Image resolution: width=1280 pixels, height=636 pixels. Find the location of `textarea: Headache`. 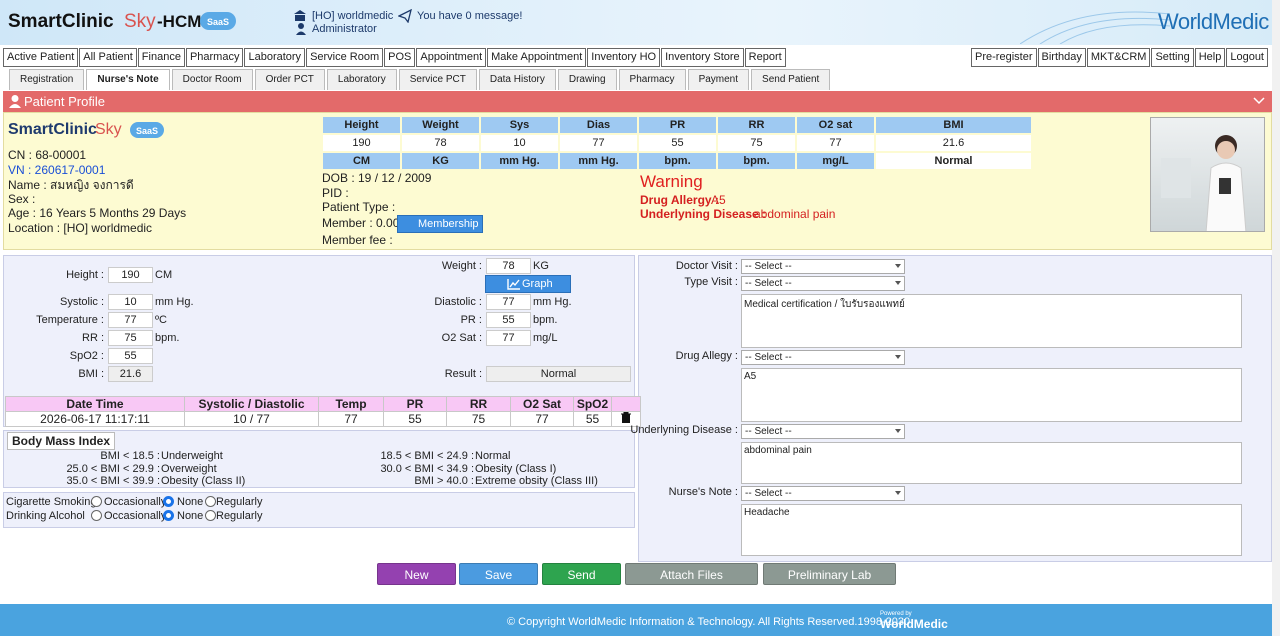

textarea: Headache is located at coordinates (991, 530).